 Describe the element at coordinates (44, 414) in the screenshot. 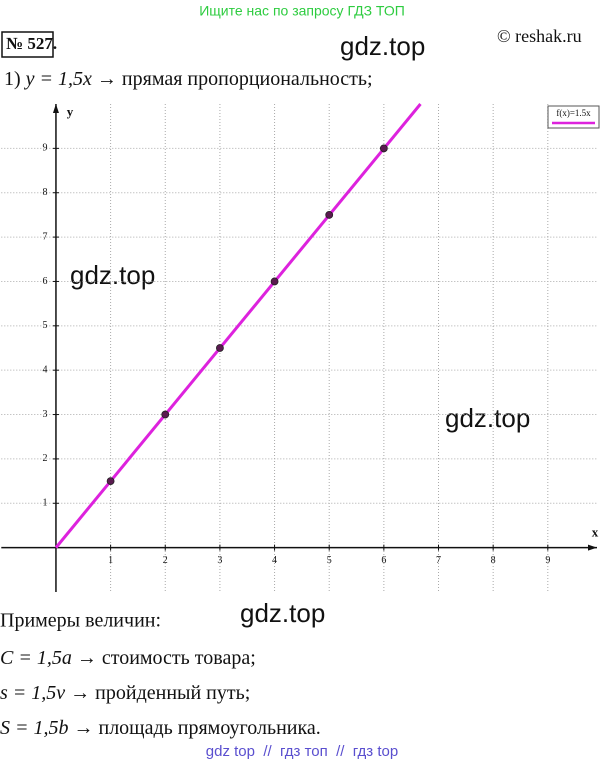

I see `y-tick-label: 3` at that location.